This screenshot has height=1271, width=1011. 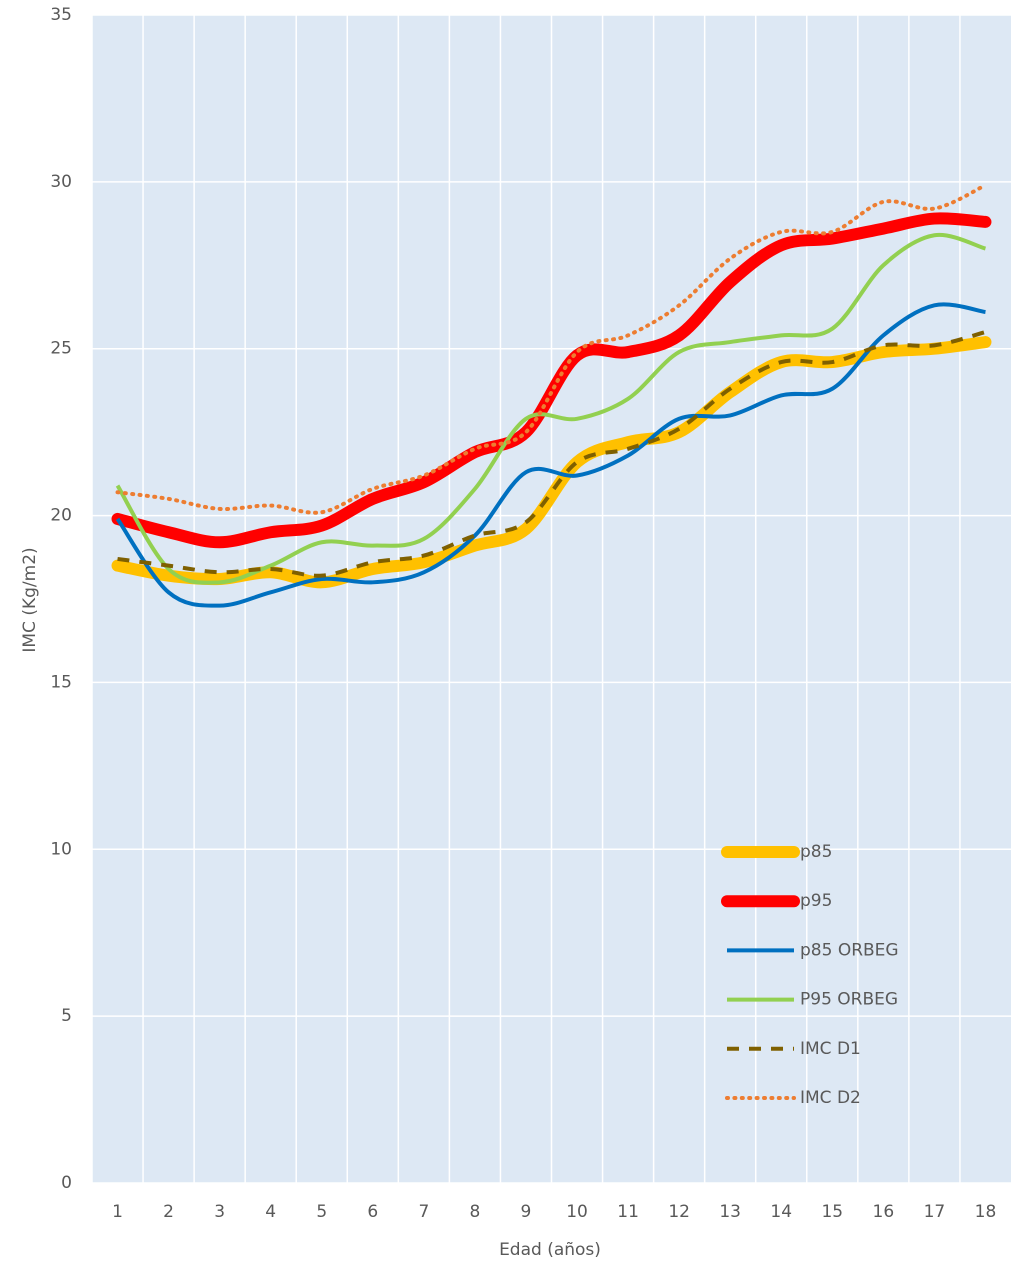 What do you see at coordinates (986, 1212) in the screenshot?
I see `x-tick-label: 18` at bounding box center [986, 1212].